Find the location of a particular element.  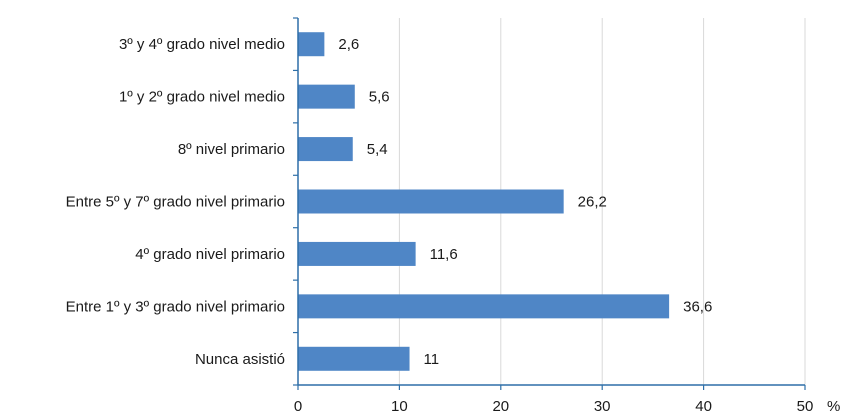

value-label: 11,6 is located at coordinates (444, 254).